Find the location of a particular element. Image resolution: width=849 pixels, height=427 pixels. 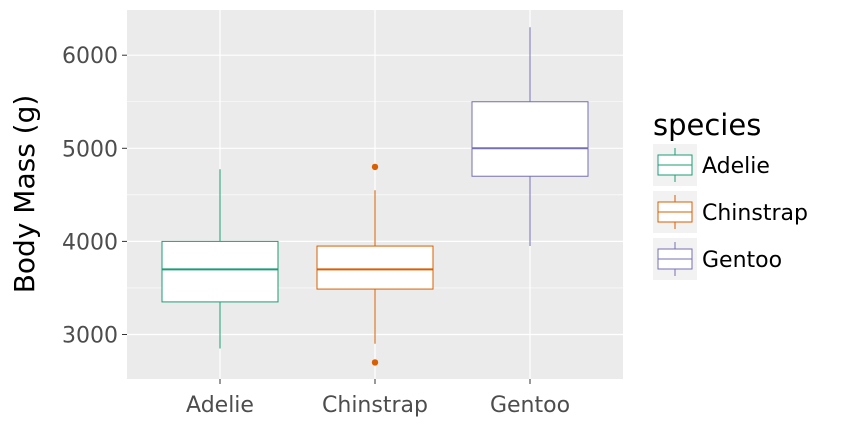

y-tick-label: 4000 is located at coordinates (90, 242).